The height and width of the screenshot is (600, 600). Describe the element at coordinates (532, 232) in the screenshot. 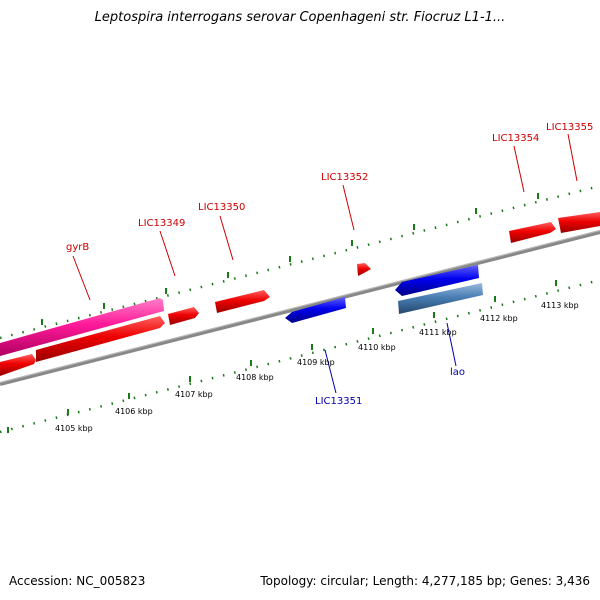

I see `gene-LIC13354-feature` at that location.